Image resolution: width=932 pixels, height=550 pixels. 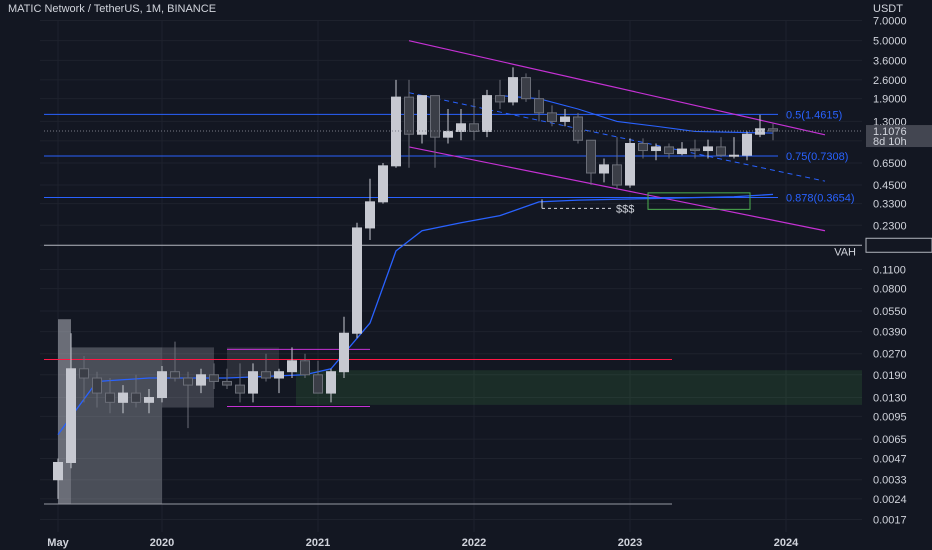 What do you see at coordinates (890, 164) in the screenshot?
I see `y-tick-label: 0.6500` at bounding box center [890, 164].